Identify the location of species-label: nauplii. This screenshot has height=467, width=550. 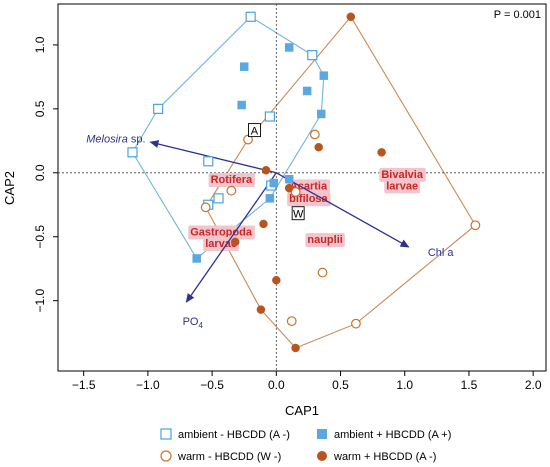
(324, 240).